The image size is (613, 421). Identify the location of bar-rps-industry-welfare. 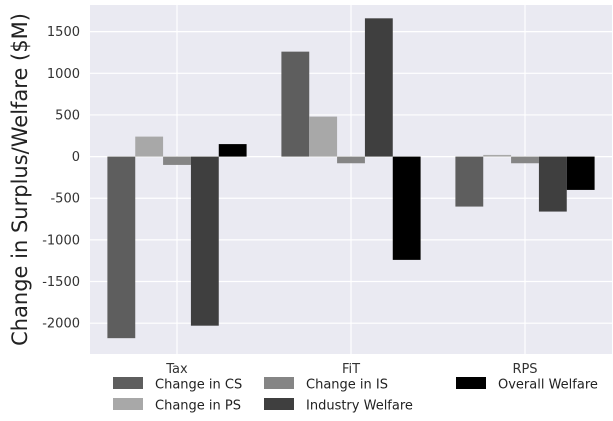
(552, 184).